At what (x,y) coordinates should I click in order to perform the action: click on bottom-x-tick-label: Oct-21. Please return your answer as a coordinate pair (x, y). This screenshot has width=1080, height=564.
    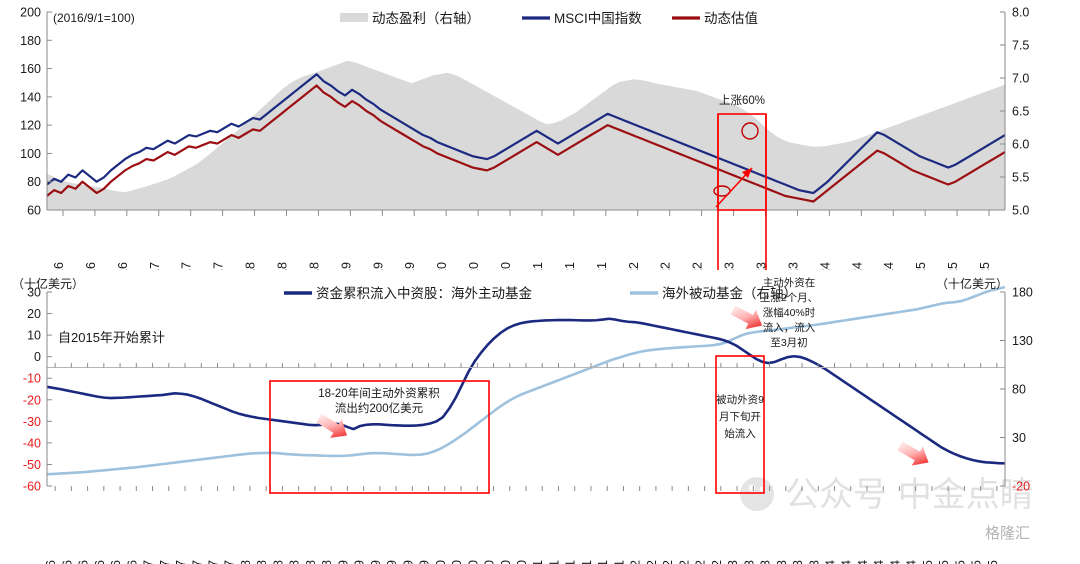
    Looking at the image, I should click on (603, 562).